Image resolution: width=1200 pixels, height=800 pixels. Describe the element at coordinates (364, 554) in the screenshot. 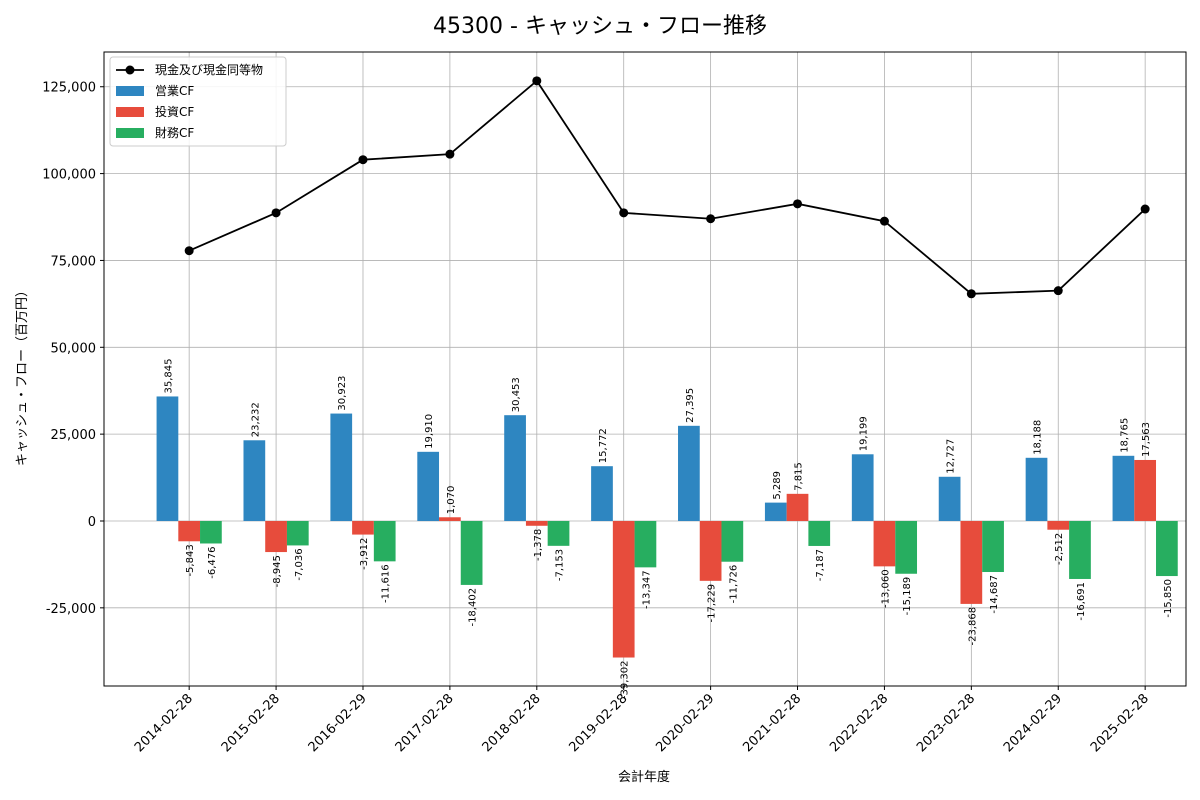

I see `bar-data-label: -3,912` at that location.